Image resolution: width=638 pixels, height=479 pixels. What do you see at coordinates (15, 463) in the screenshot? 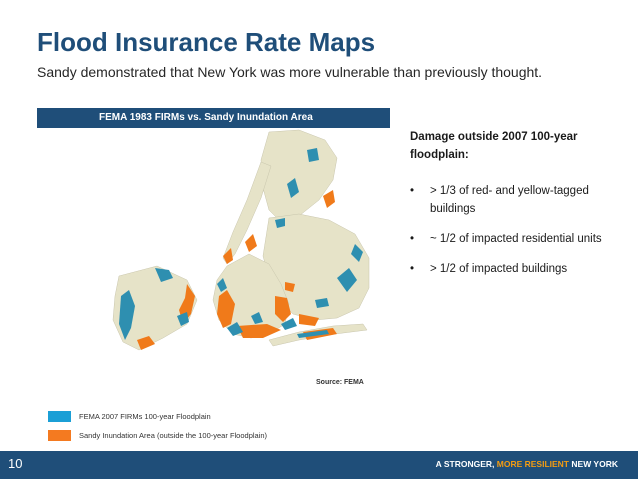
I see `page-number: 10` at bounding box center [15, 463].